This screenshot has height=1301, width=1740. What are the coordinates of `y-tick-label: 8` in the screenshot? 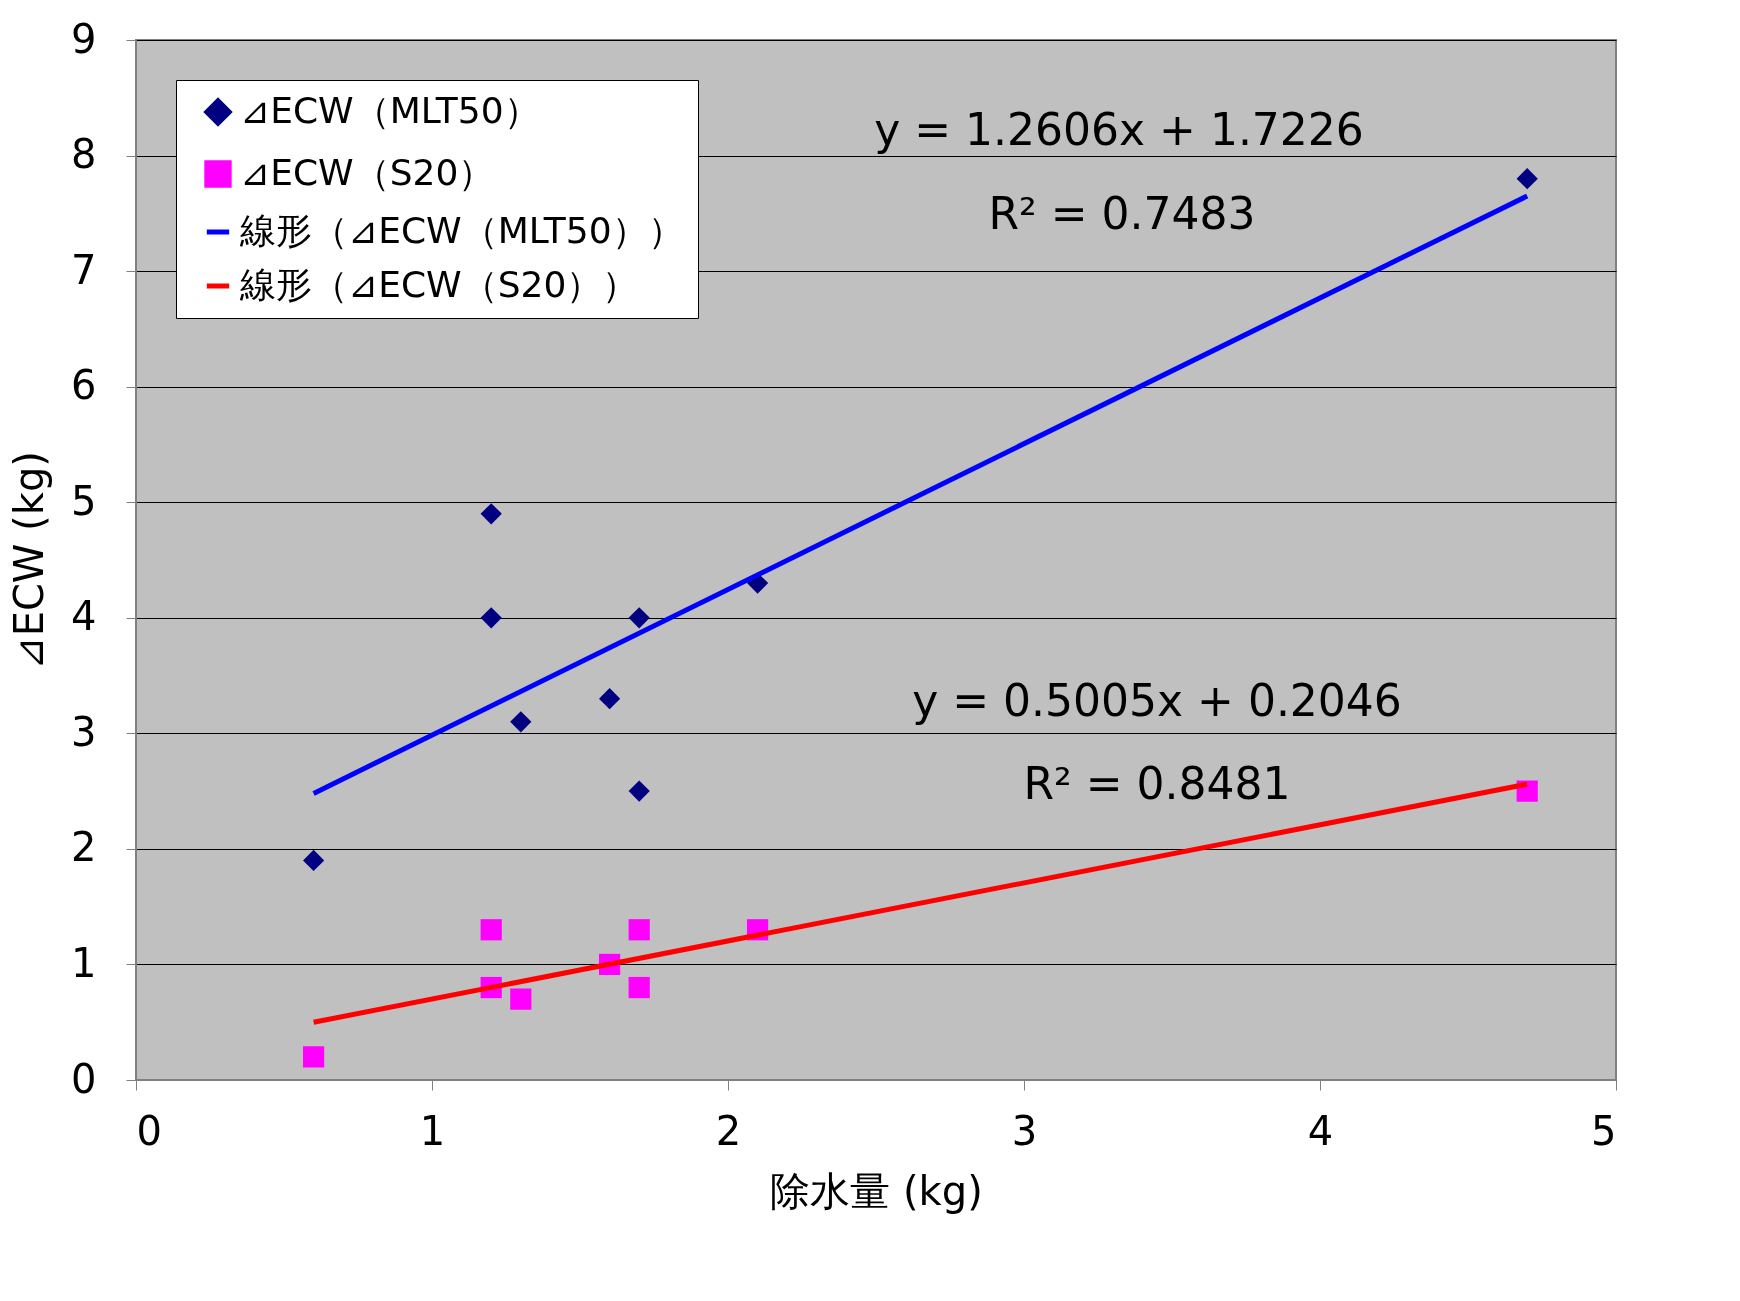 It's located at (84, 154).